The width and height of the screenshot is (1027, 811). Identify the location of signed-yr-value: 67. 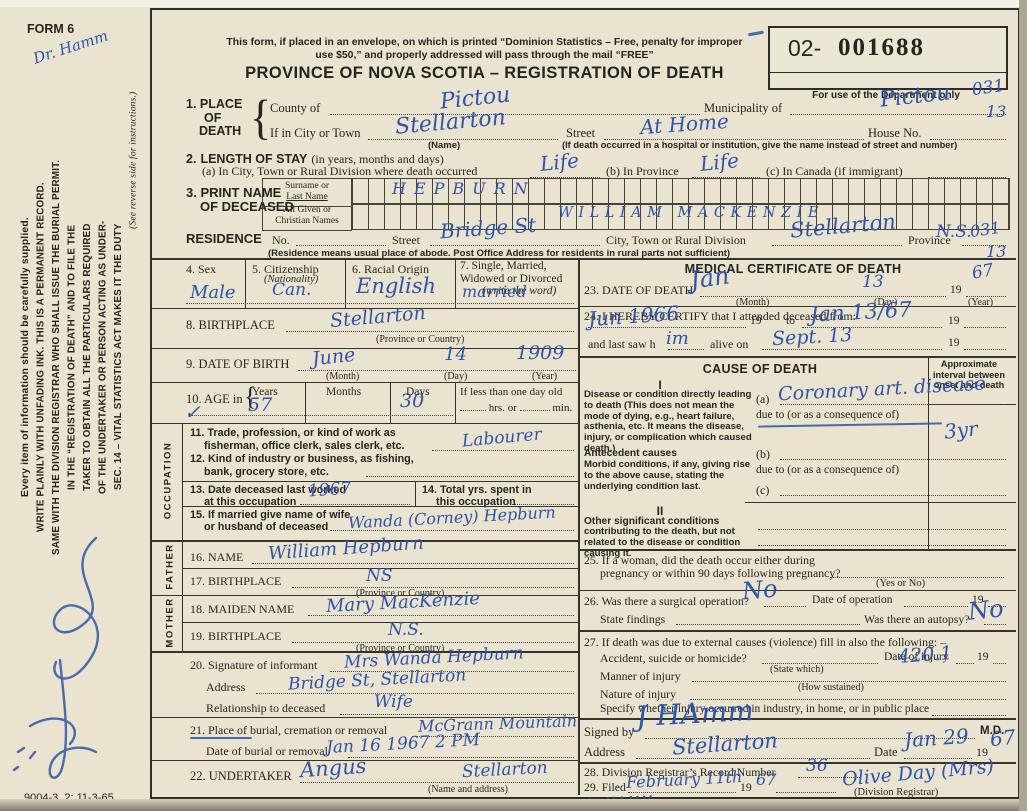
(1002, 738).